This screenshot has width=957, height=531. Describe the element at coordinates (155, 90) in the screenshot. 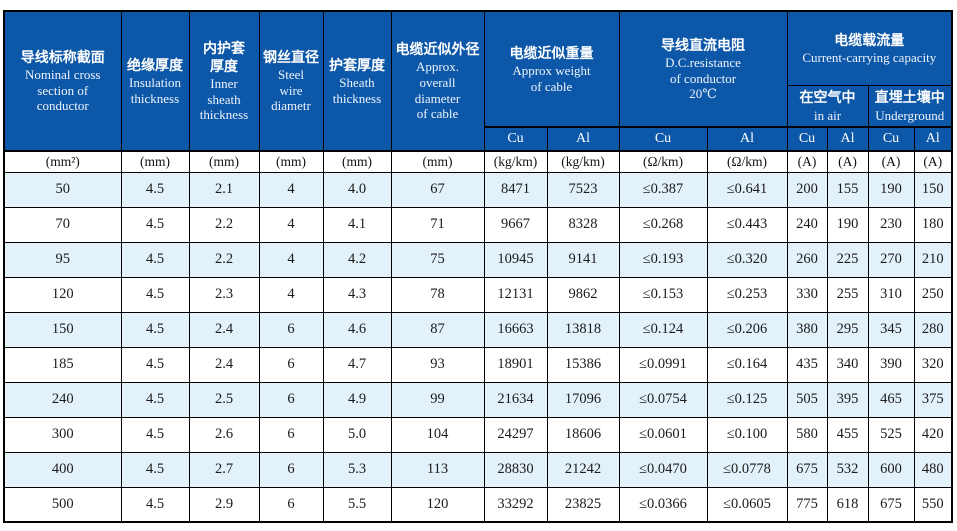

I see `header-en: Insulation thickness` at that location.